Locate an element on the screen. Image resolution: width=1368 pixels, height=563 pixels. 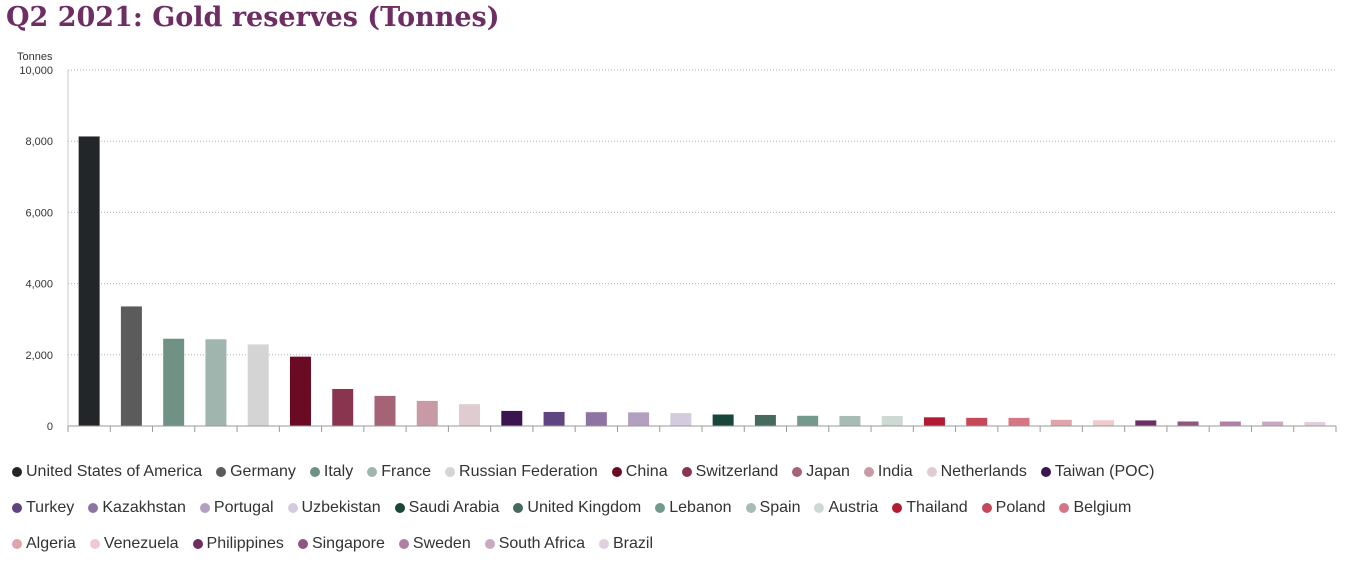
legend-item: Taiwan (POC) is located at coordinates (1097, 472).